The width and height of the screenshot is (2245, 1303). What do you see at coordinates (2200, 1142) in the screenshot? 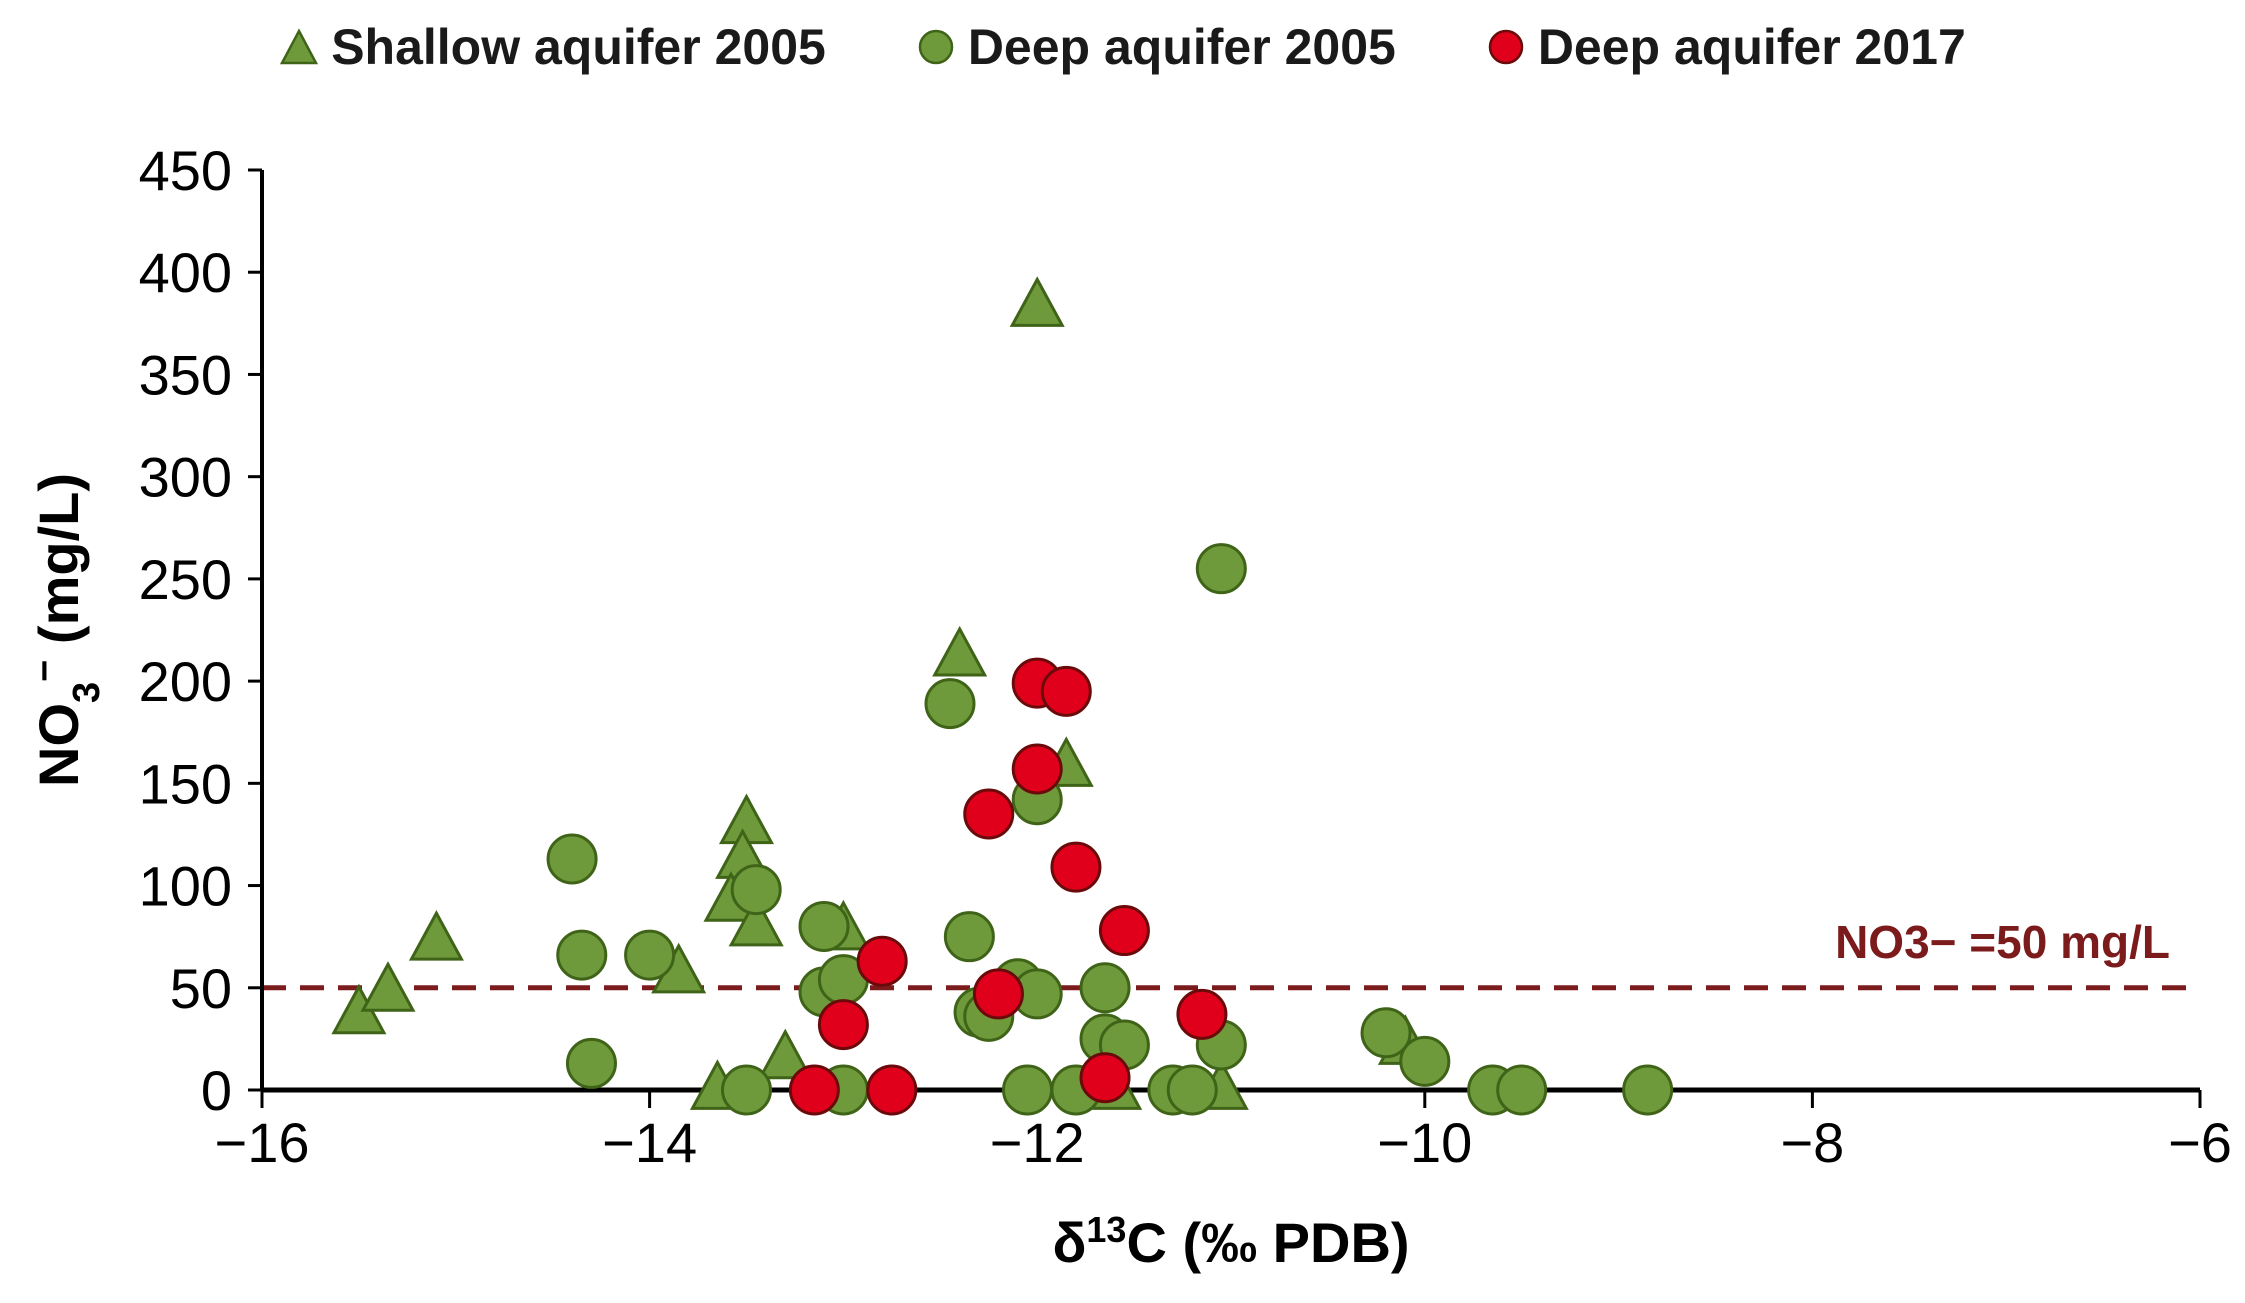
I see `x-tick-label: −6` at bounding box center [2200, 1142].